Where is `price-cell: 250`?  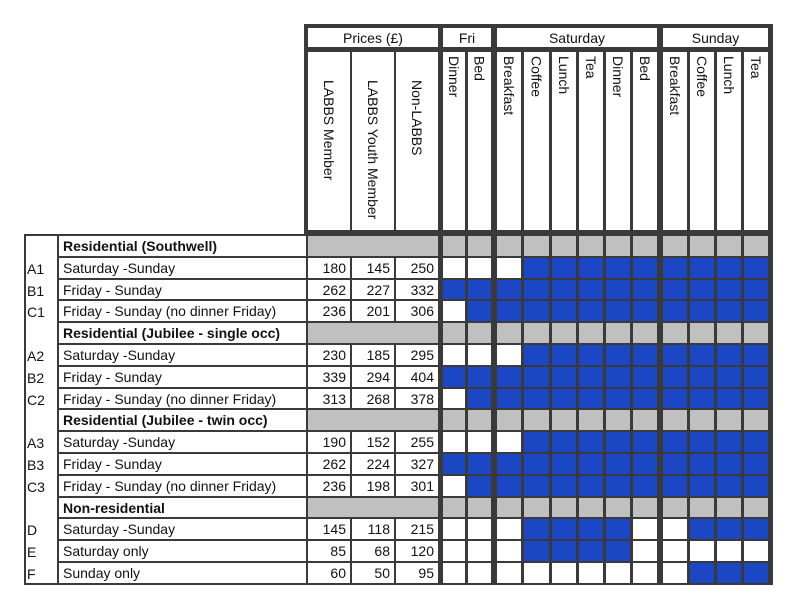
price-cell: 250 is located at coordinates (417, 268).